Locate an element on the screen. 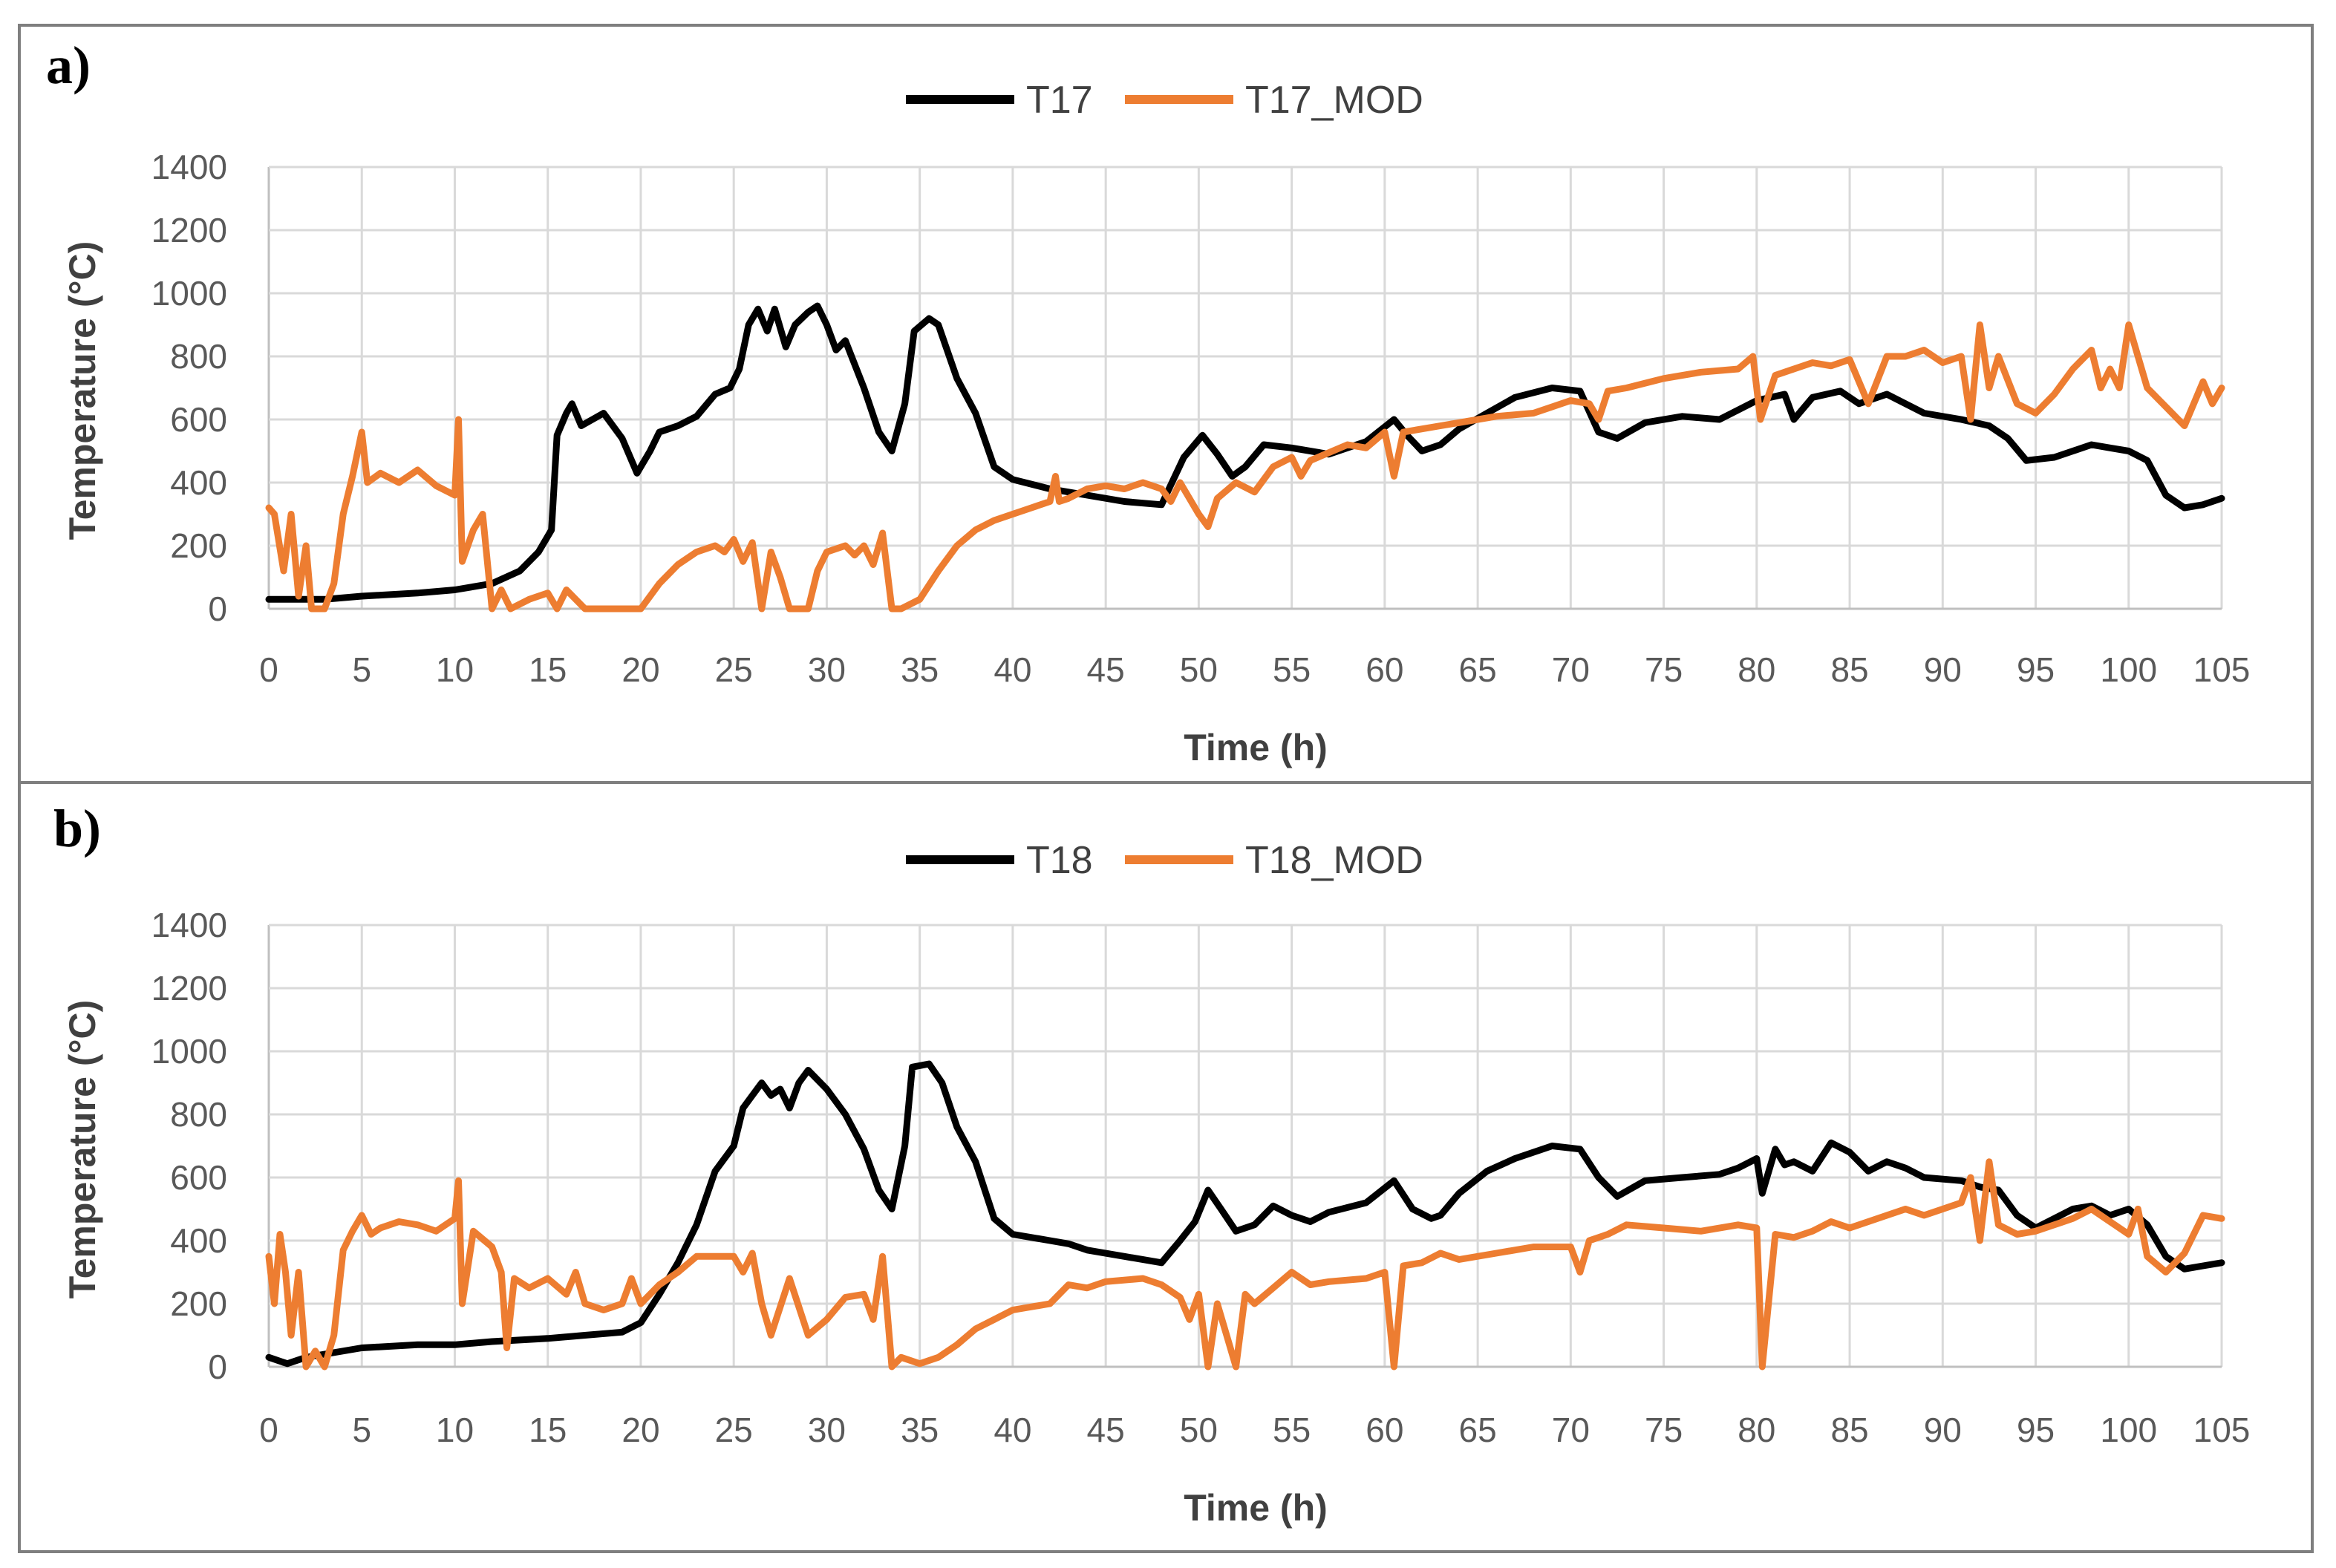  panel-b-y-axis-title: Temperature (°C) is located at coordinates (82, 1149).